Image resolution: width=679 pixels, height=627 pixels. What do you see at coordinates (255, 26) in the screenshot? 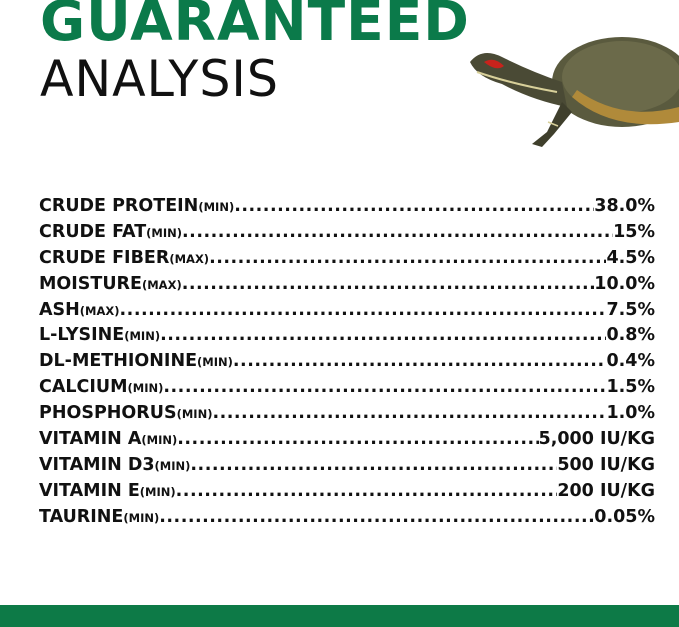
I see `title-guaranteed: GUARANTEED` at bounding box center [255, 26].